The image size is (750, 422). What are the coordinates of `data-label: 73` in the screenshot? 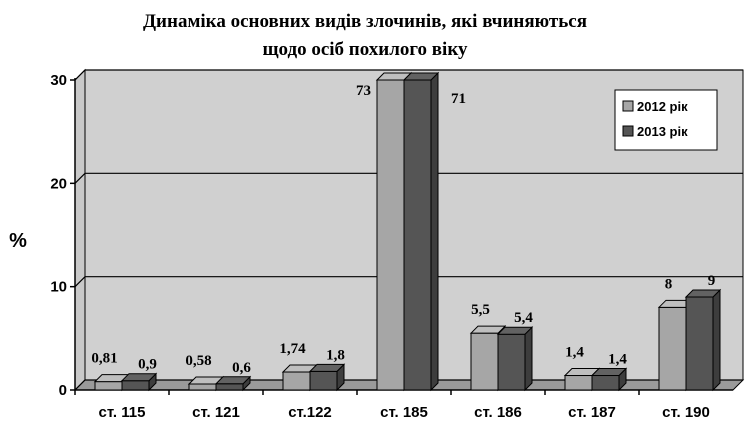 It's located at (363, 91).